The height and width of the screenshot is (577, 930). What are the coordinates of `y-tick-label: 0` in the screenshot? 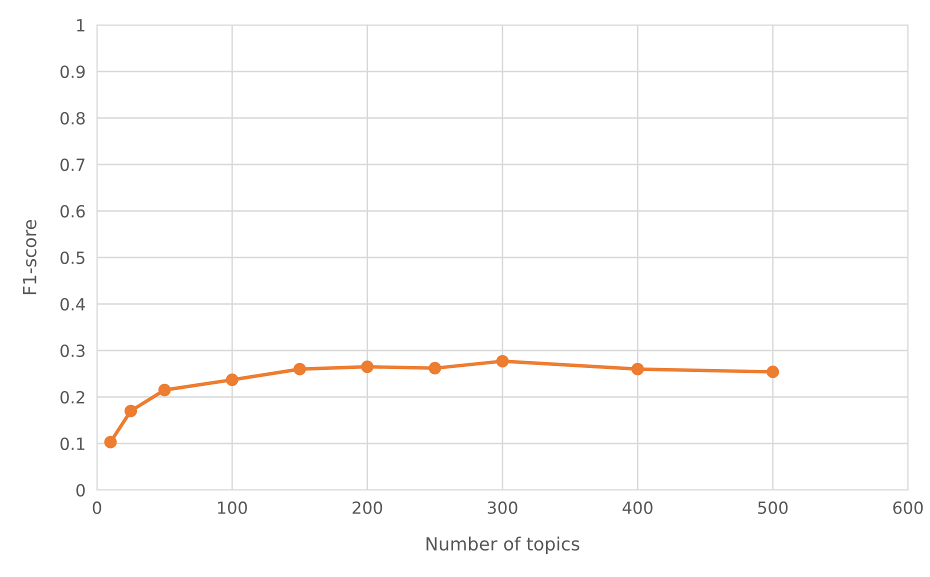 It's located at (80, 490).